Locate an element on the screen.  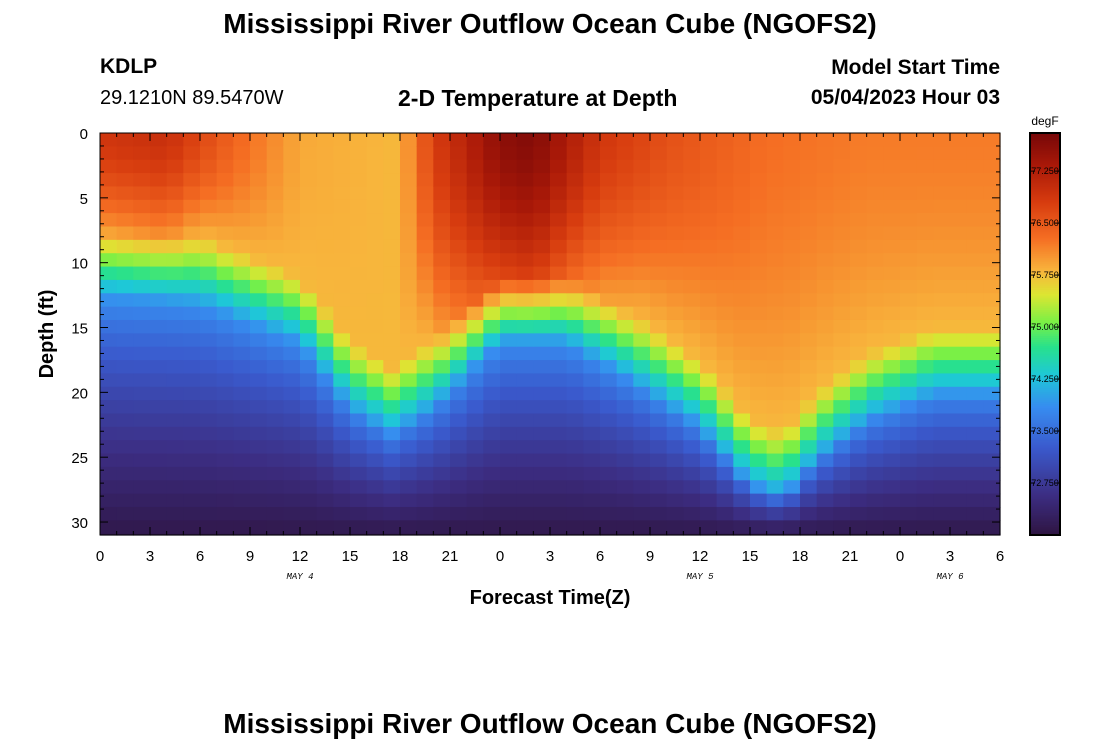
x-tick-label: 3 is located at coordinates (150, 556).